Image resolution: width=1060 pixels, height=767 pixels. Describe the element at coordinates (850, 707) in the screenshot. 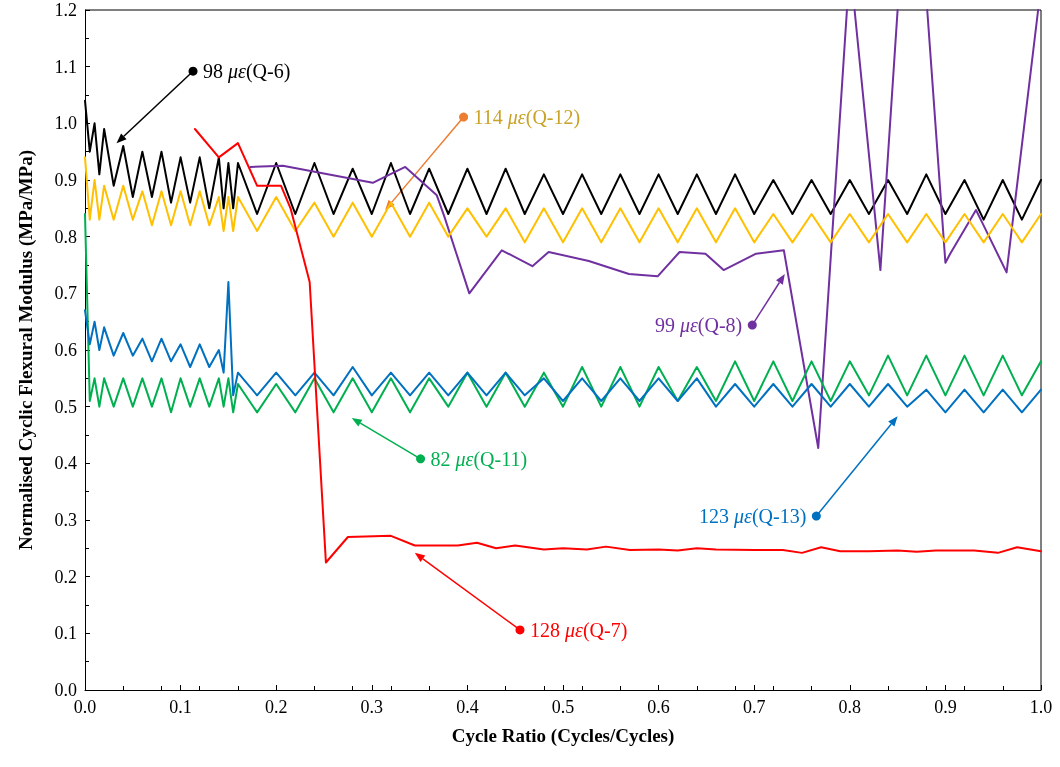

I see `x-tick-label: 0.8` at that location.